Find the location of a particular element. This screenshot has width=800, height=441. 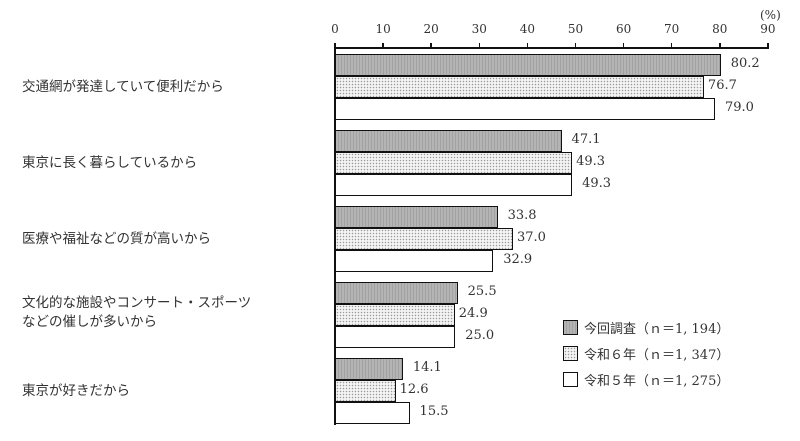

value-label: 24.9 is located at coordinates (473, 313).